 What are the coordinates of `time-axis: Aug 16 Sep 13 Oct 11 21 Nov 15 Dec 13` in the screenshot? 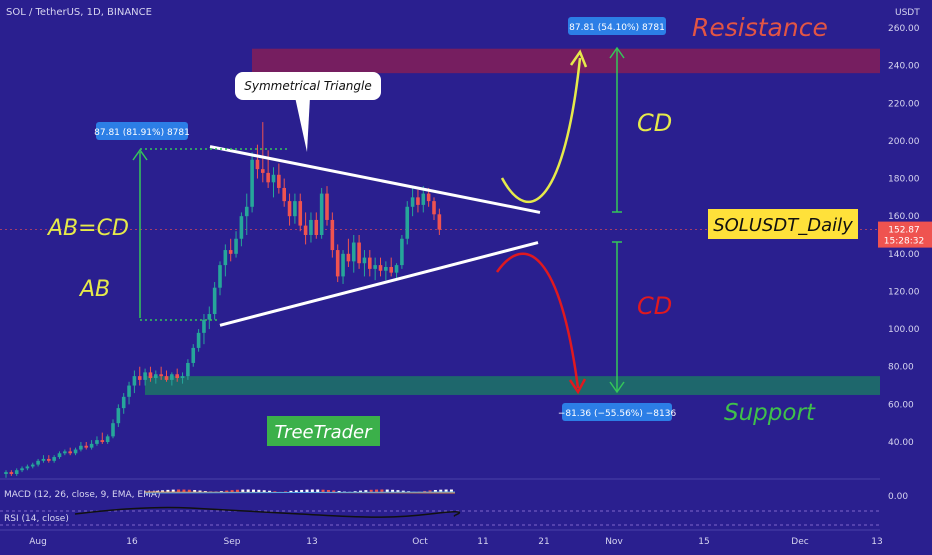 It's located at (456, 542).